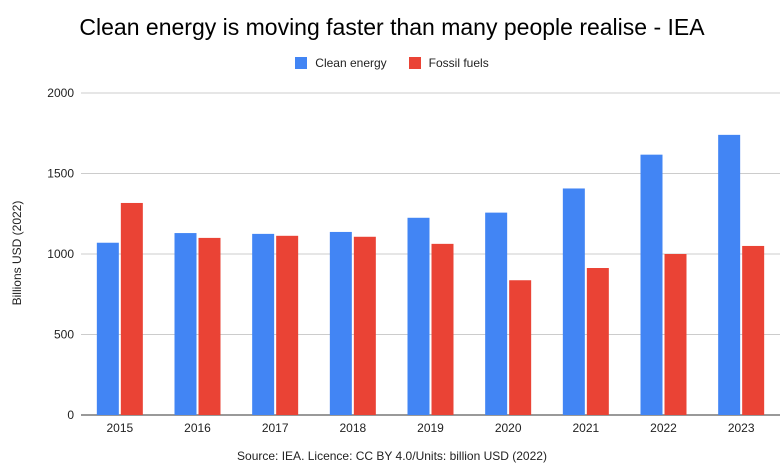 The height and width of the screenshot is (474, 784). What do you see at coordinates (414, 63) in the screenshot?
I see `legend-swatch-fossil-fuels` at bounding box center [414, 63].